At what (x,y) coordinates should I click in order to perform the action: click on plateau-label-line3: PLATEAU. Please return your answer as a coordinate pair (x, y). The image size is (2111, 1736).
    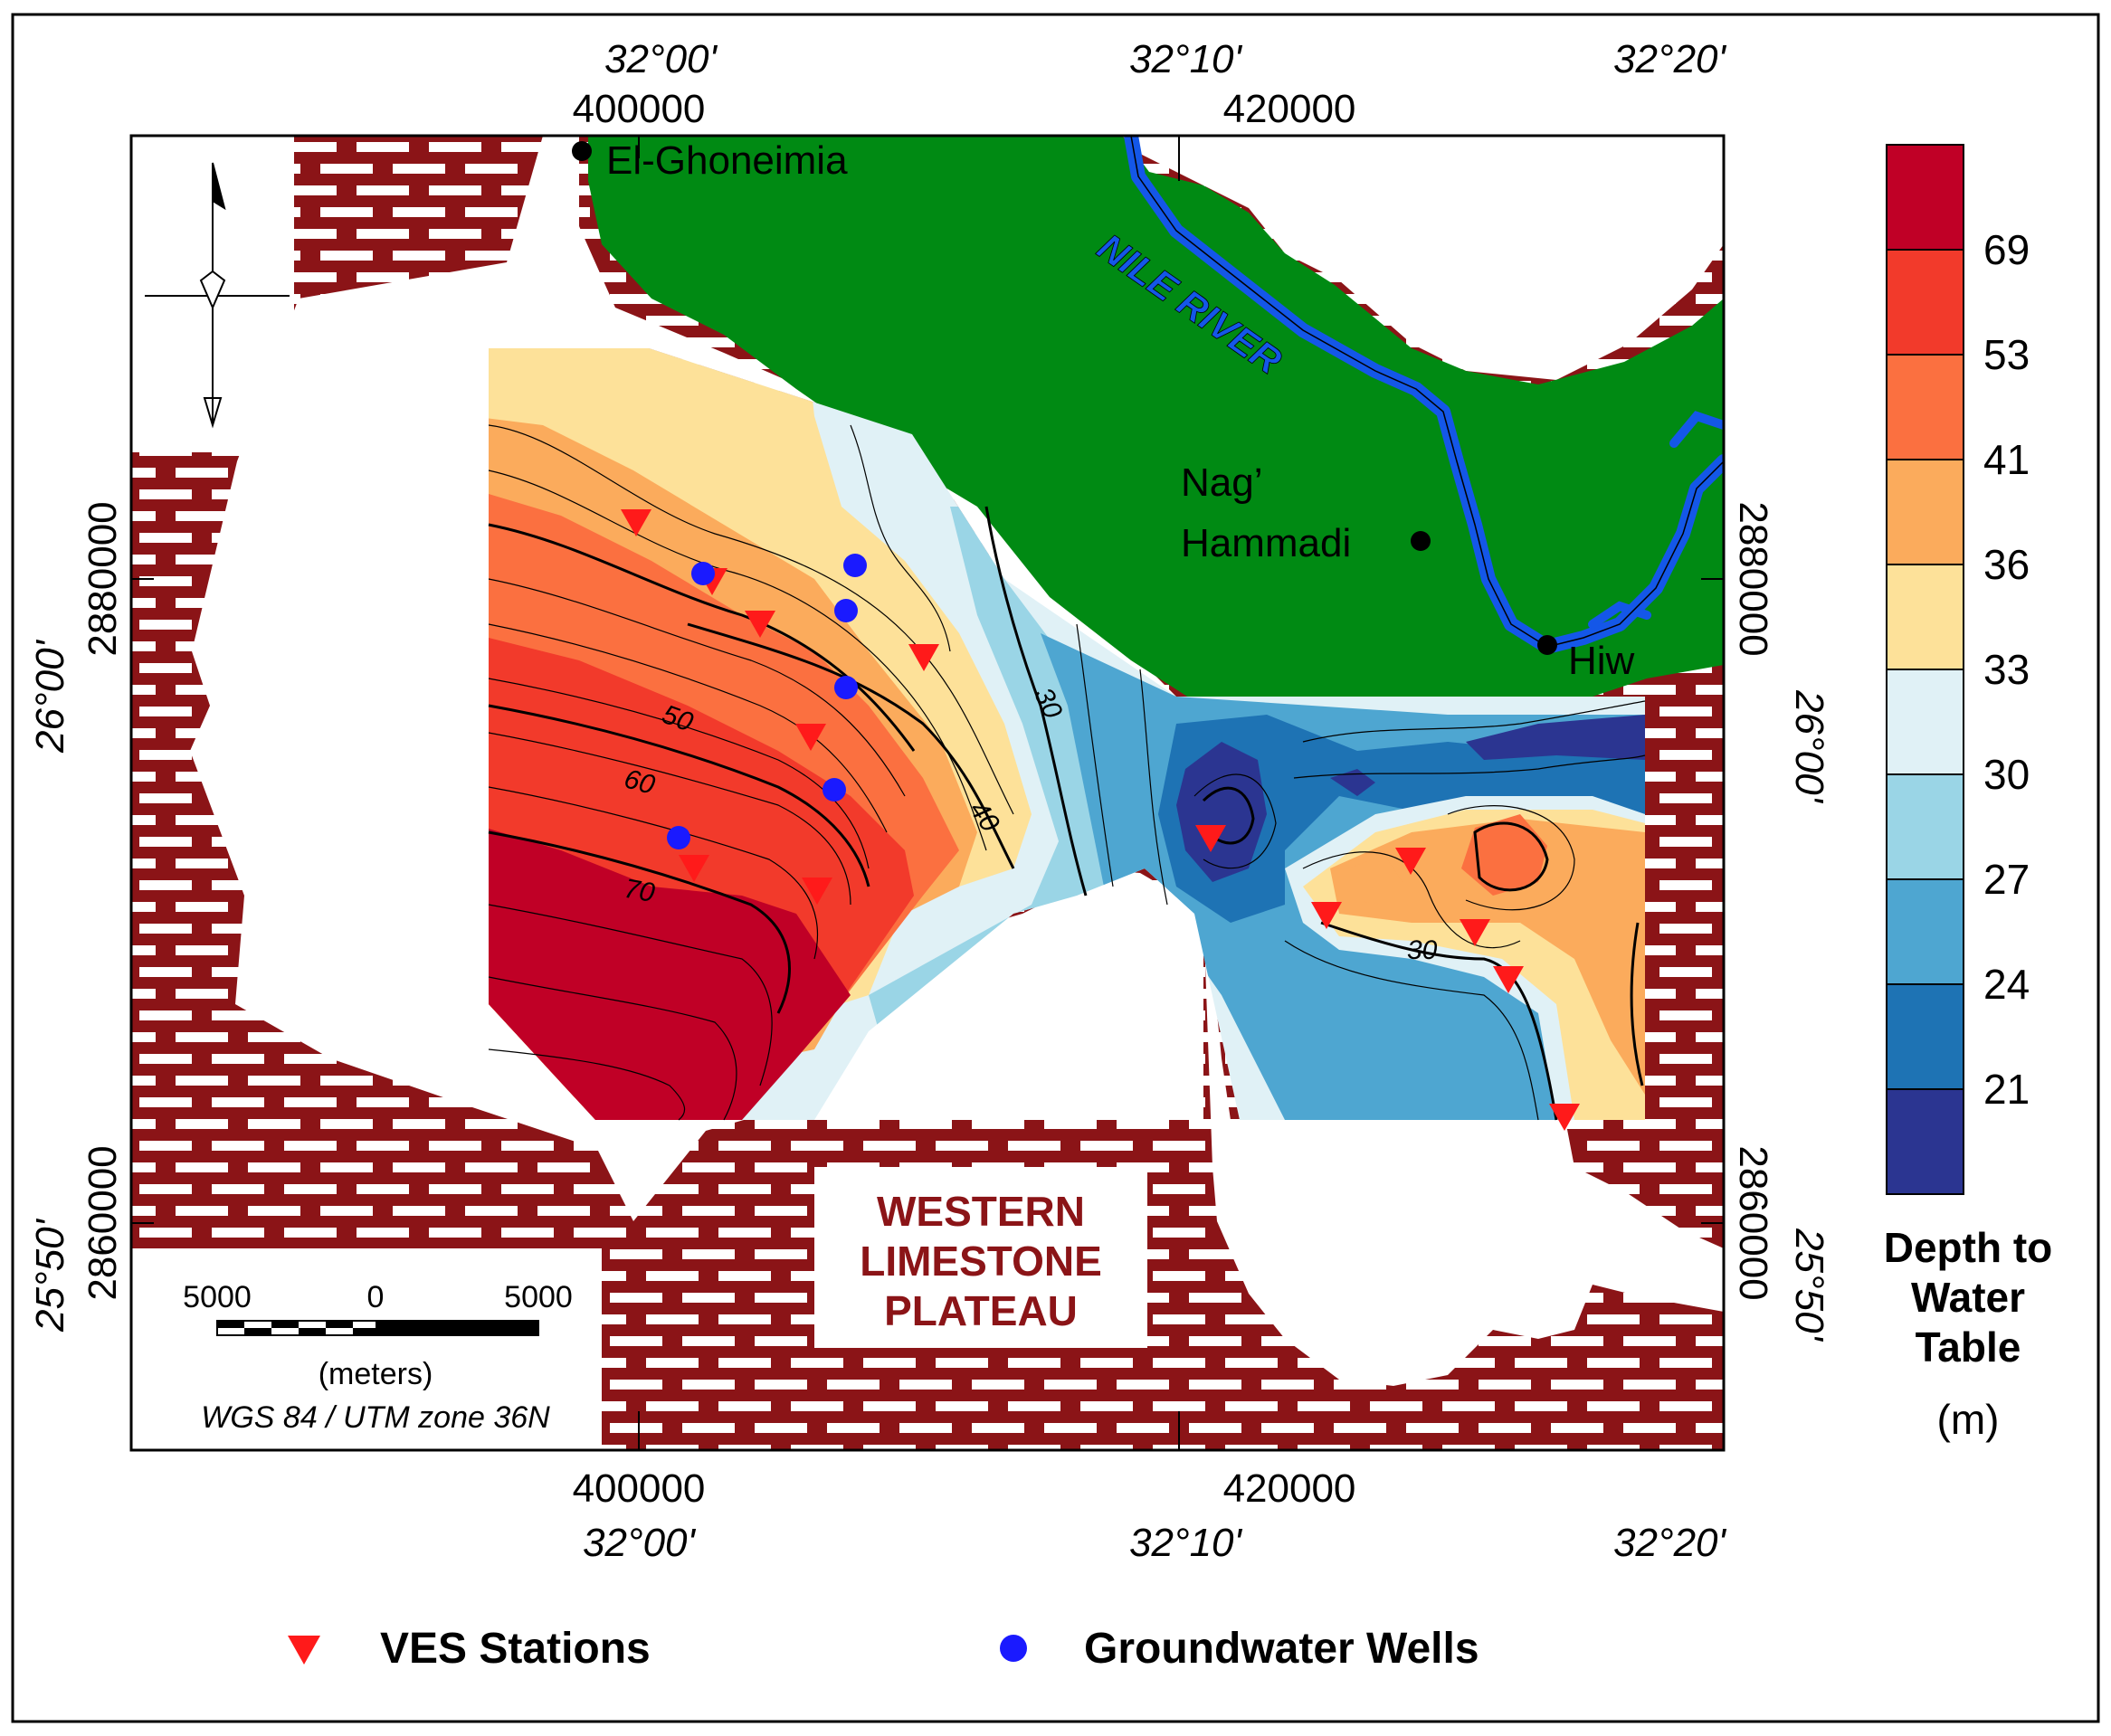
    Looking at the image, I should click on (981, 1310).